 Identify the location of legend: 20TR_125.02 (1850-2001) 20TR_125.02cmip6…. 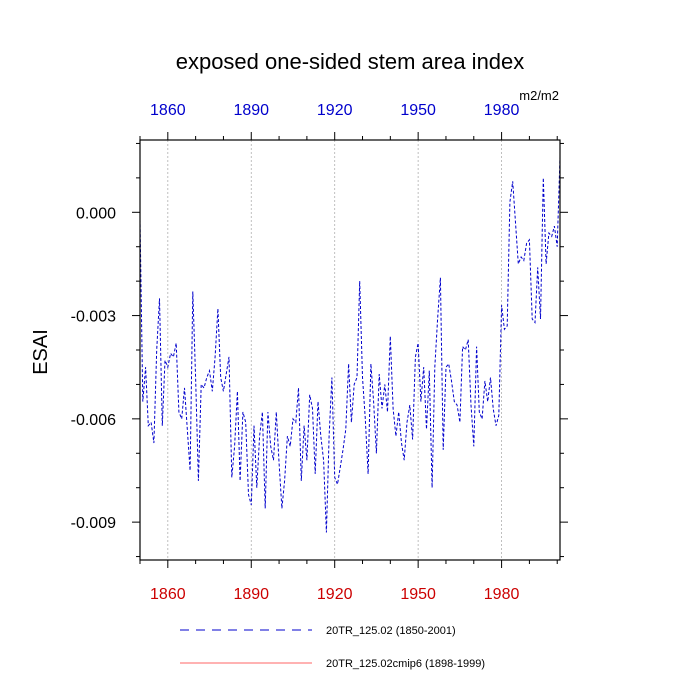
(332, 647).